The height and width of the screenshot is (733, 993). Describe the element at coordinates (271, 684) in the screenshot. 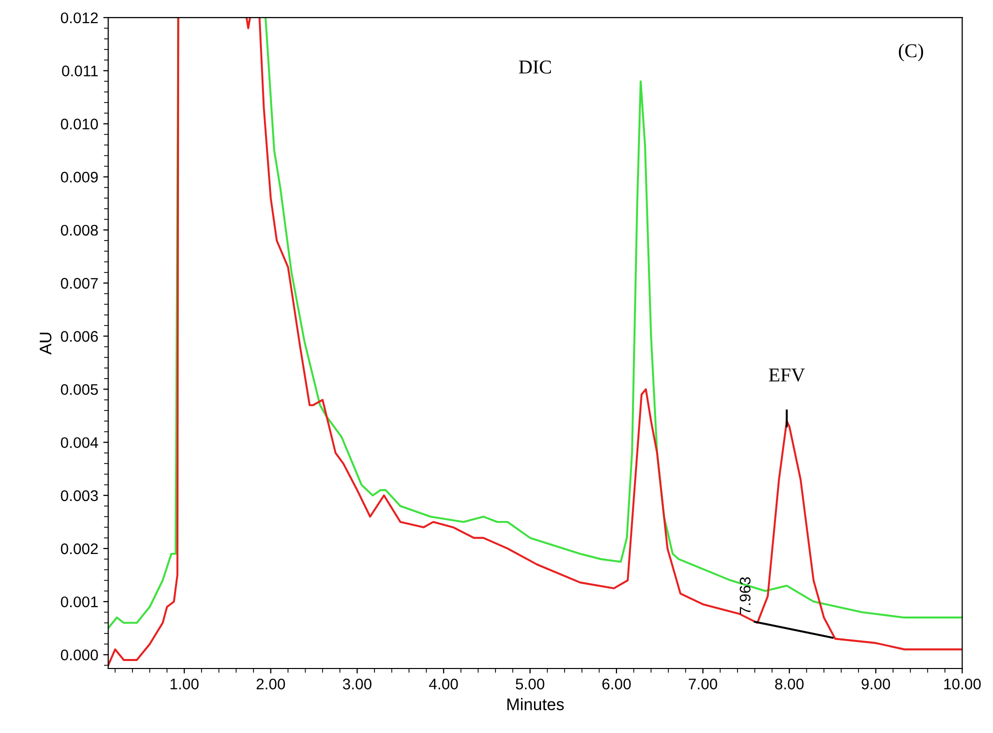

I see `x-tick-label: 2.00` at that location.